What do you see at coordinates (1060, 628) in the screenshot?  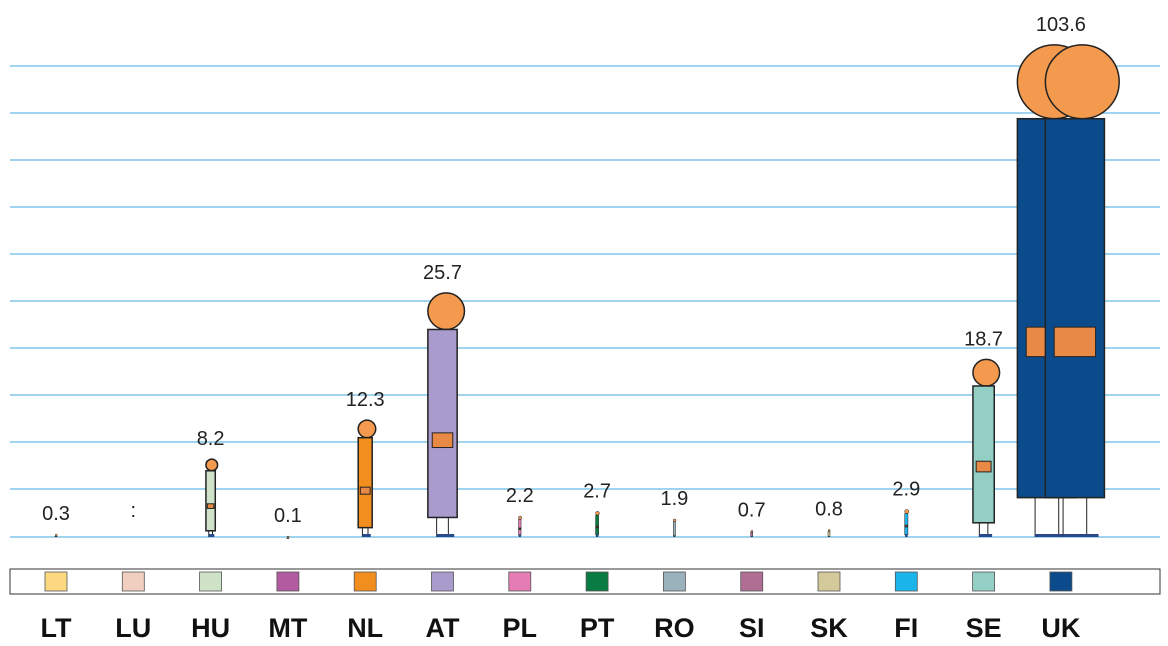 I see `category-label: UK` at bounding box center [1060, 628].